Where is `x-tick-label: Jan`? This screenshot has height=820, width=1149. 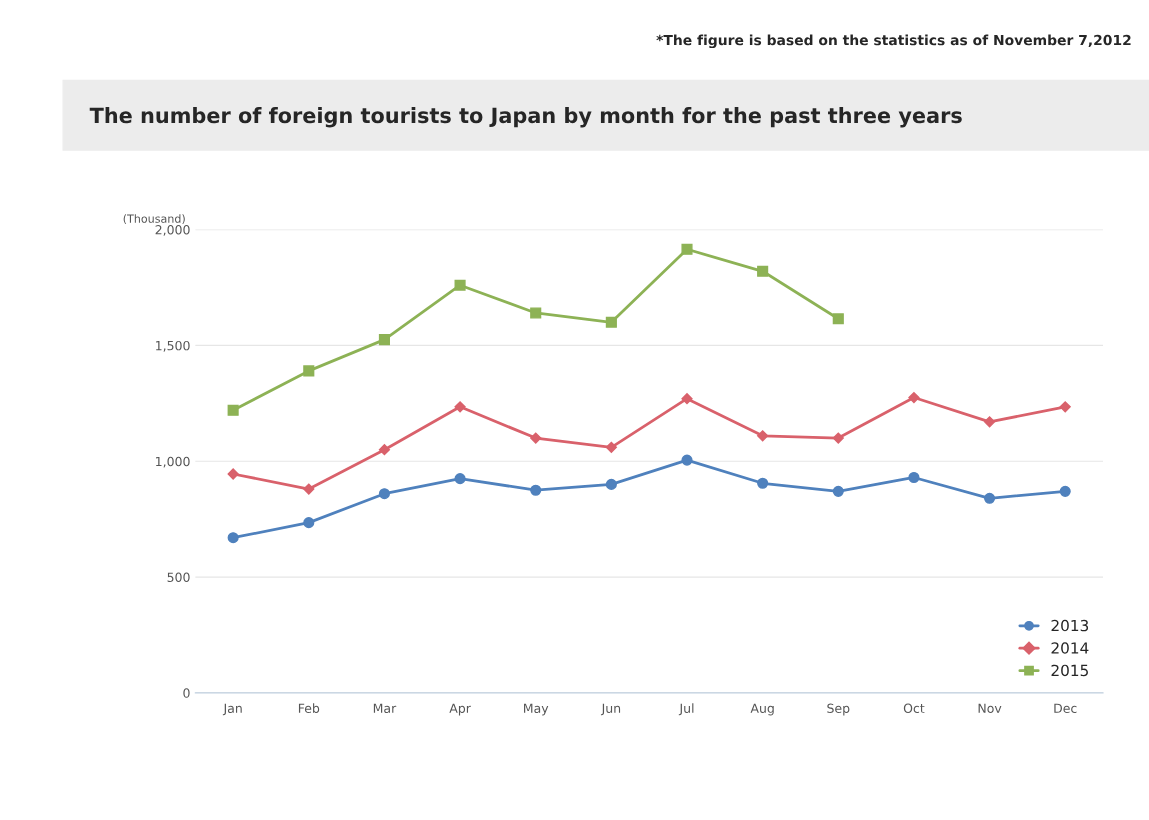 x-tick-label: Jan is located at coordinates (232, 709).